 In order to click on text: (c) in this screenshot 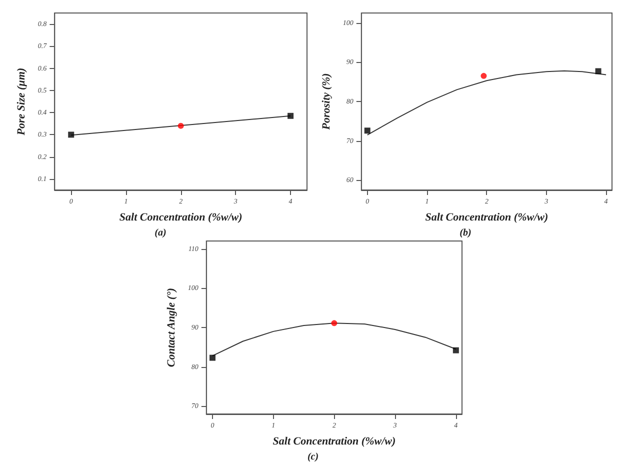, I will do `click(313, 457)`.